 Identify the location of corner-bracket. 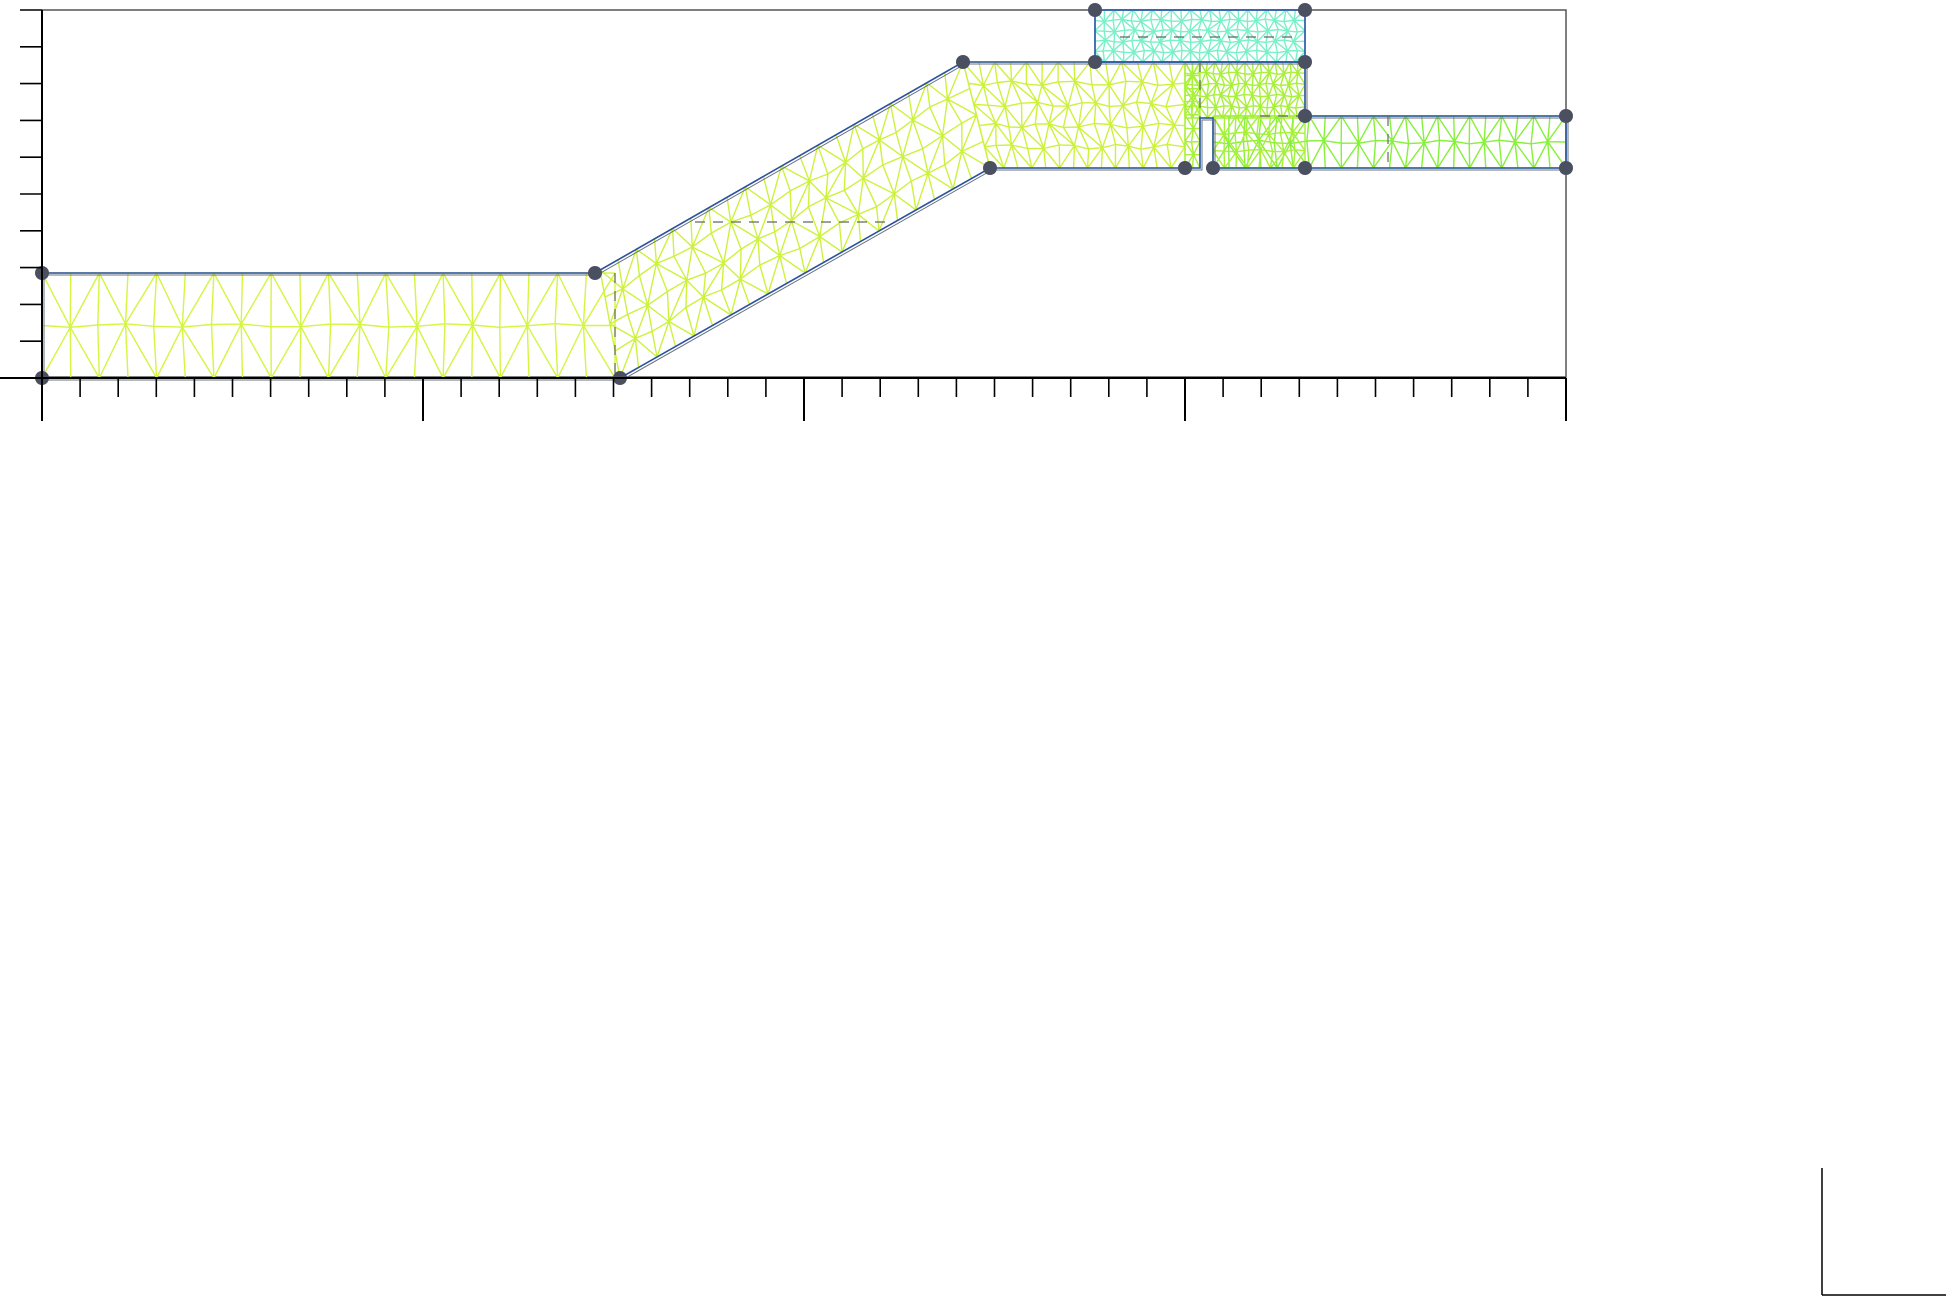
(1883, 1232).